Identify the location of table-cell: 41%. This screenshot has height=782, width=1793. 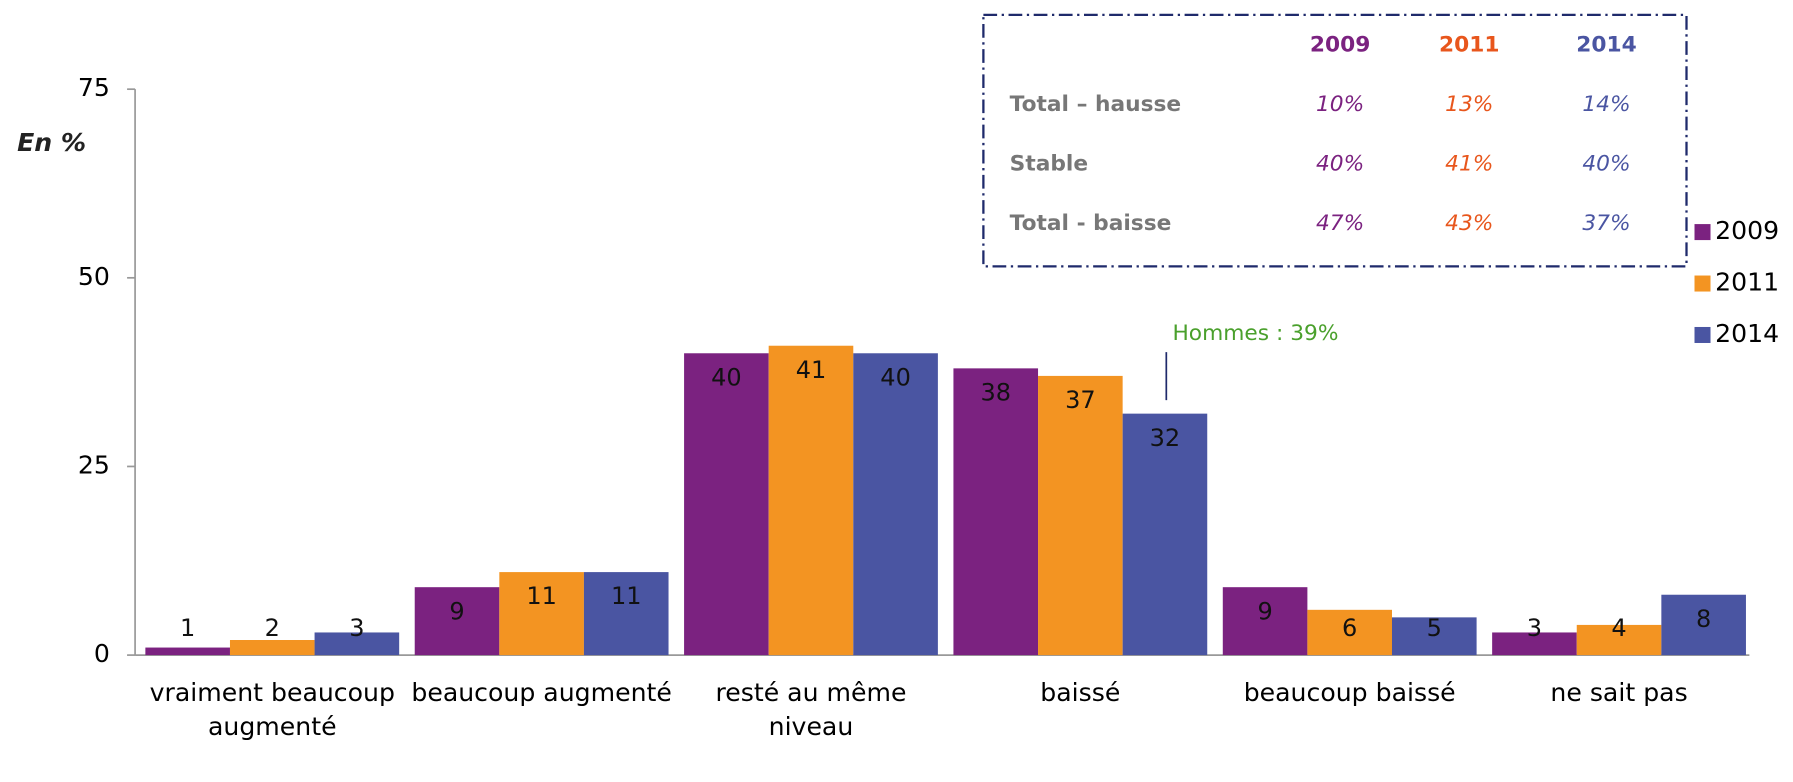
(1469, 164).